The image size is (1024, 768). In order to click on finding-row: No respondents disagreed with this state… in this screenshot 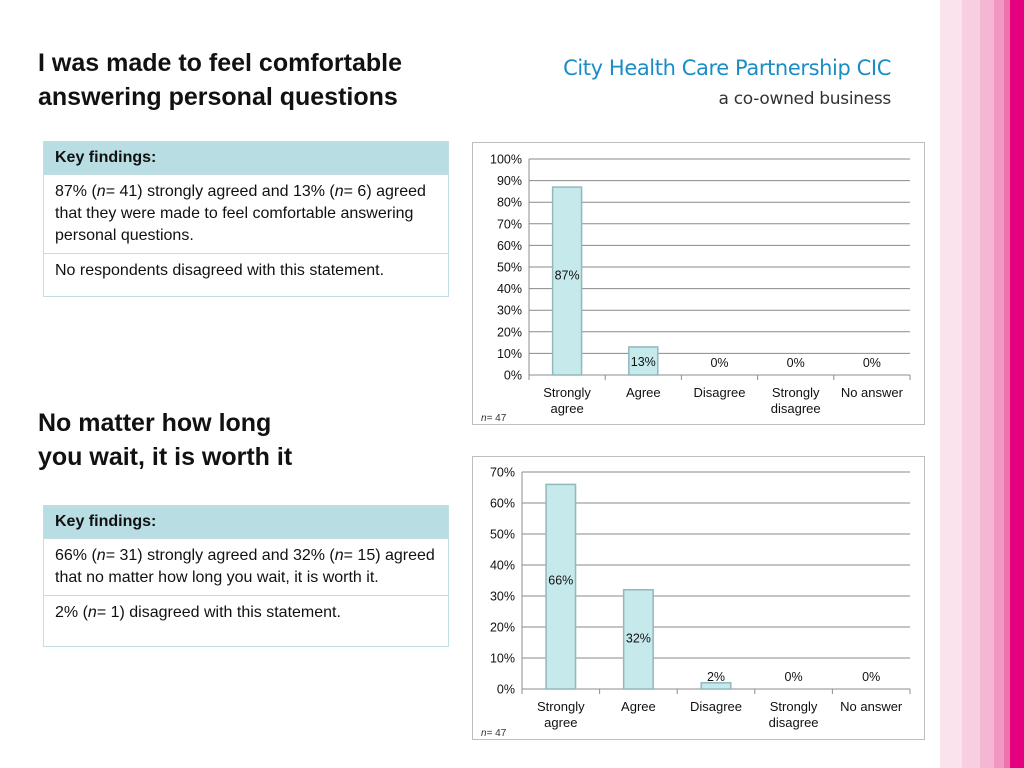, I will do `click(246, 275)`.